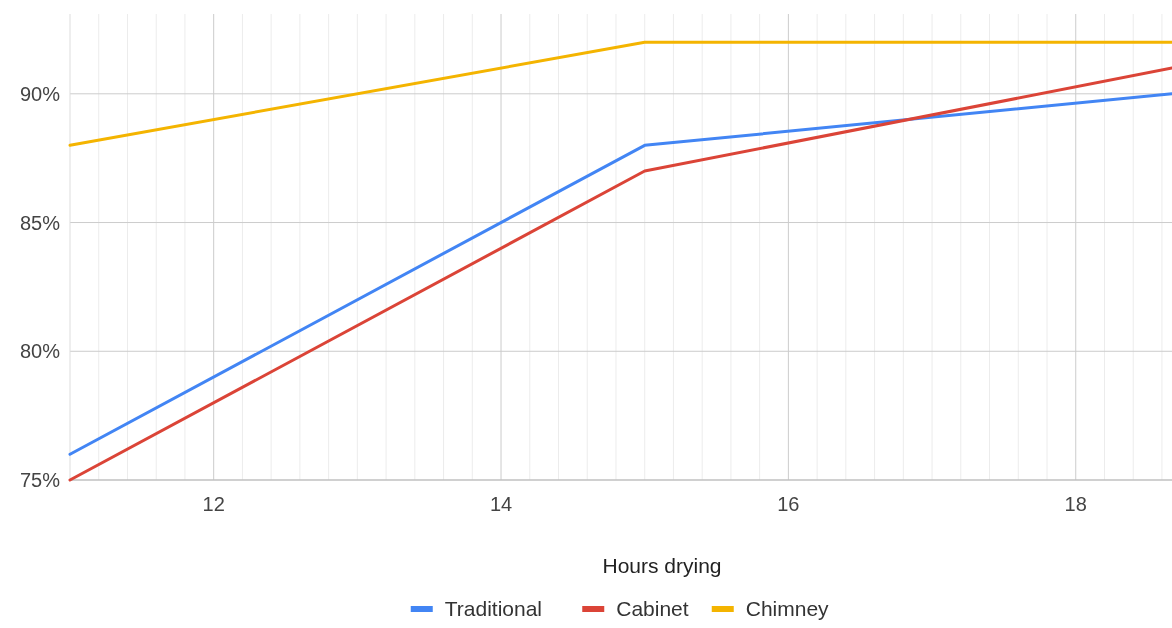 The height and width of the screenshot is (628, 1172). Describe the element at coordinates (788, 504) in the screenshot. I see `x-tick-label: 16` at that location.